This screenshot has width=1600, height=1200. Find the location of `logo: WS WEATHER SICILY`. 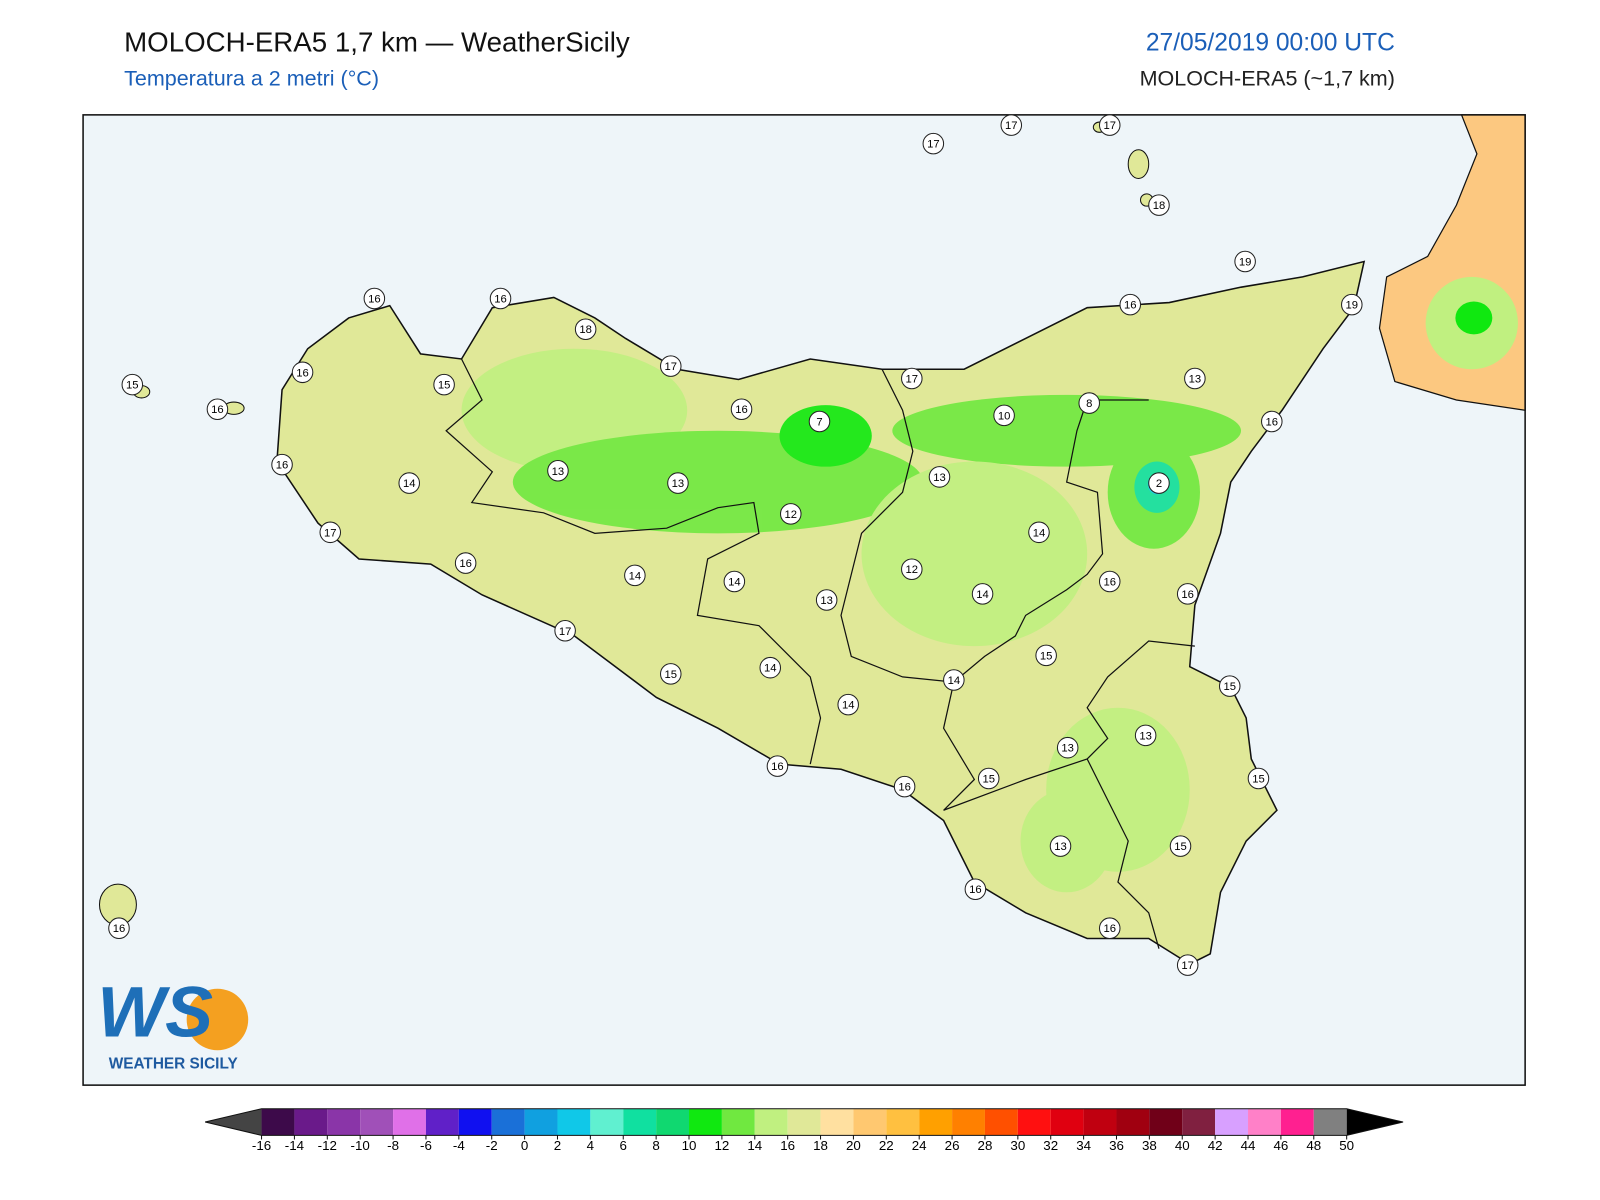

logo: WS WEATHER SICILY is located at coordinates (173, 1022).